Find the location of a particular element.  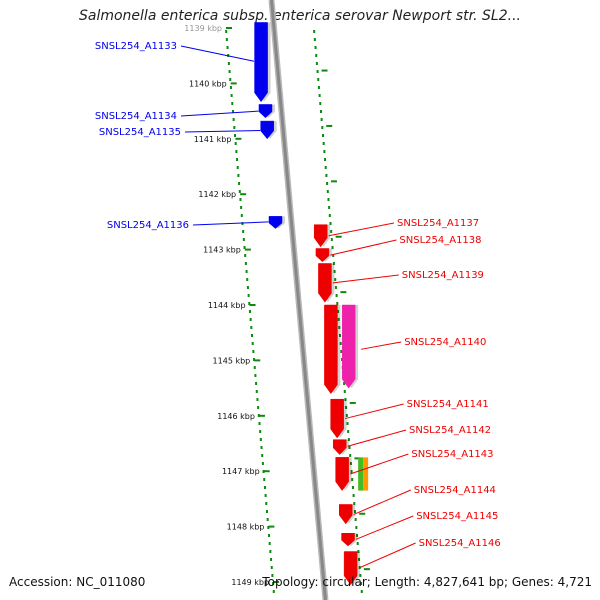

backbone is located at coordinates (298, 300).